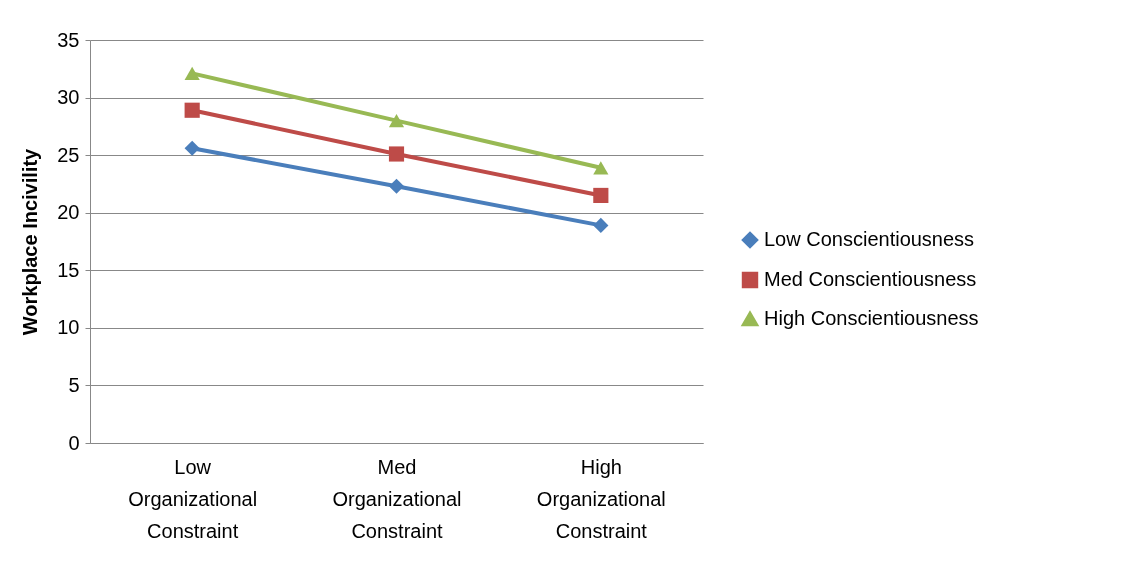 Image resolution: width=1121 pixels, height=565 pixels. What do you see at coordinates (68, 327) in the screenshot?
I see `y-tick-label: 10` at bounding box center [68, 327].